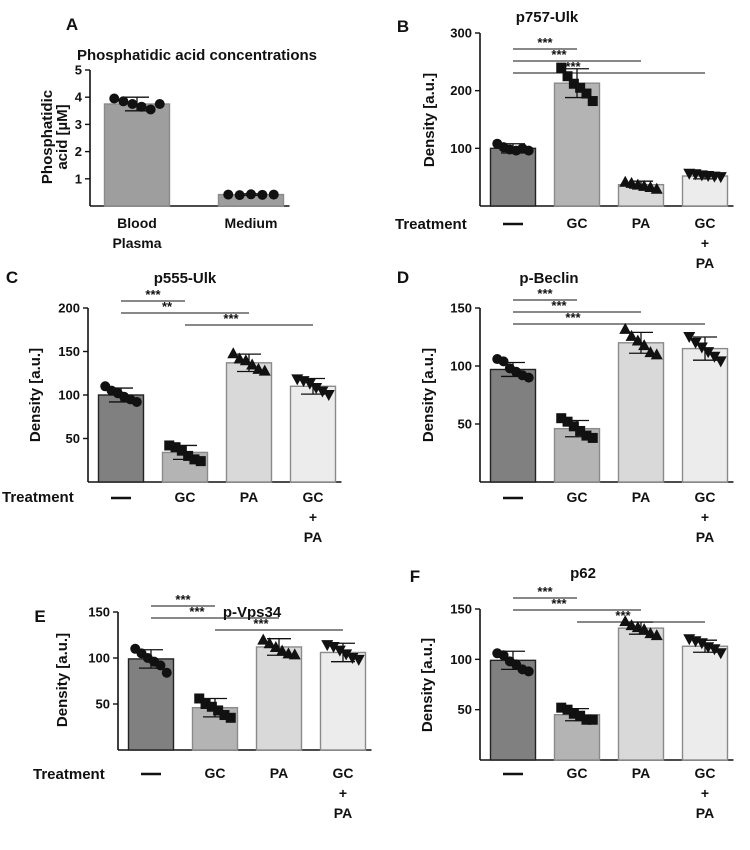 This screenshot has width=750, height=850. Describe the element at coordinates (79, 97) in the screenshot. I see `y-tick-label: 4` at that location.